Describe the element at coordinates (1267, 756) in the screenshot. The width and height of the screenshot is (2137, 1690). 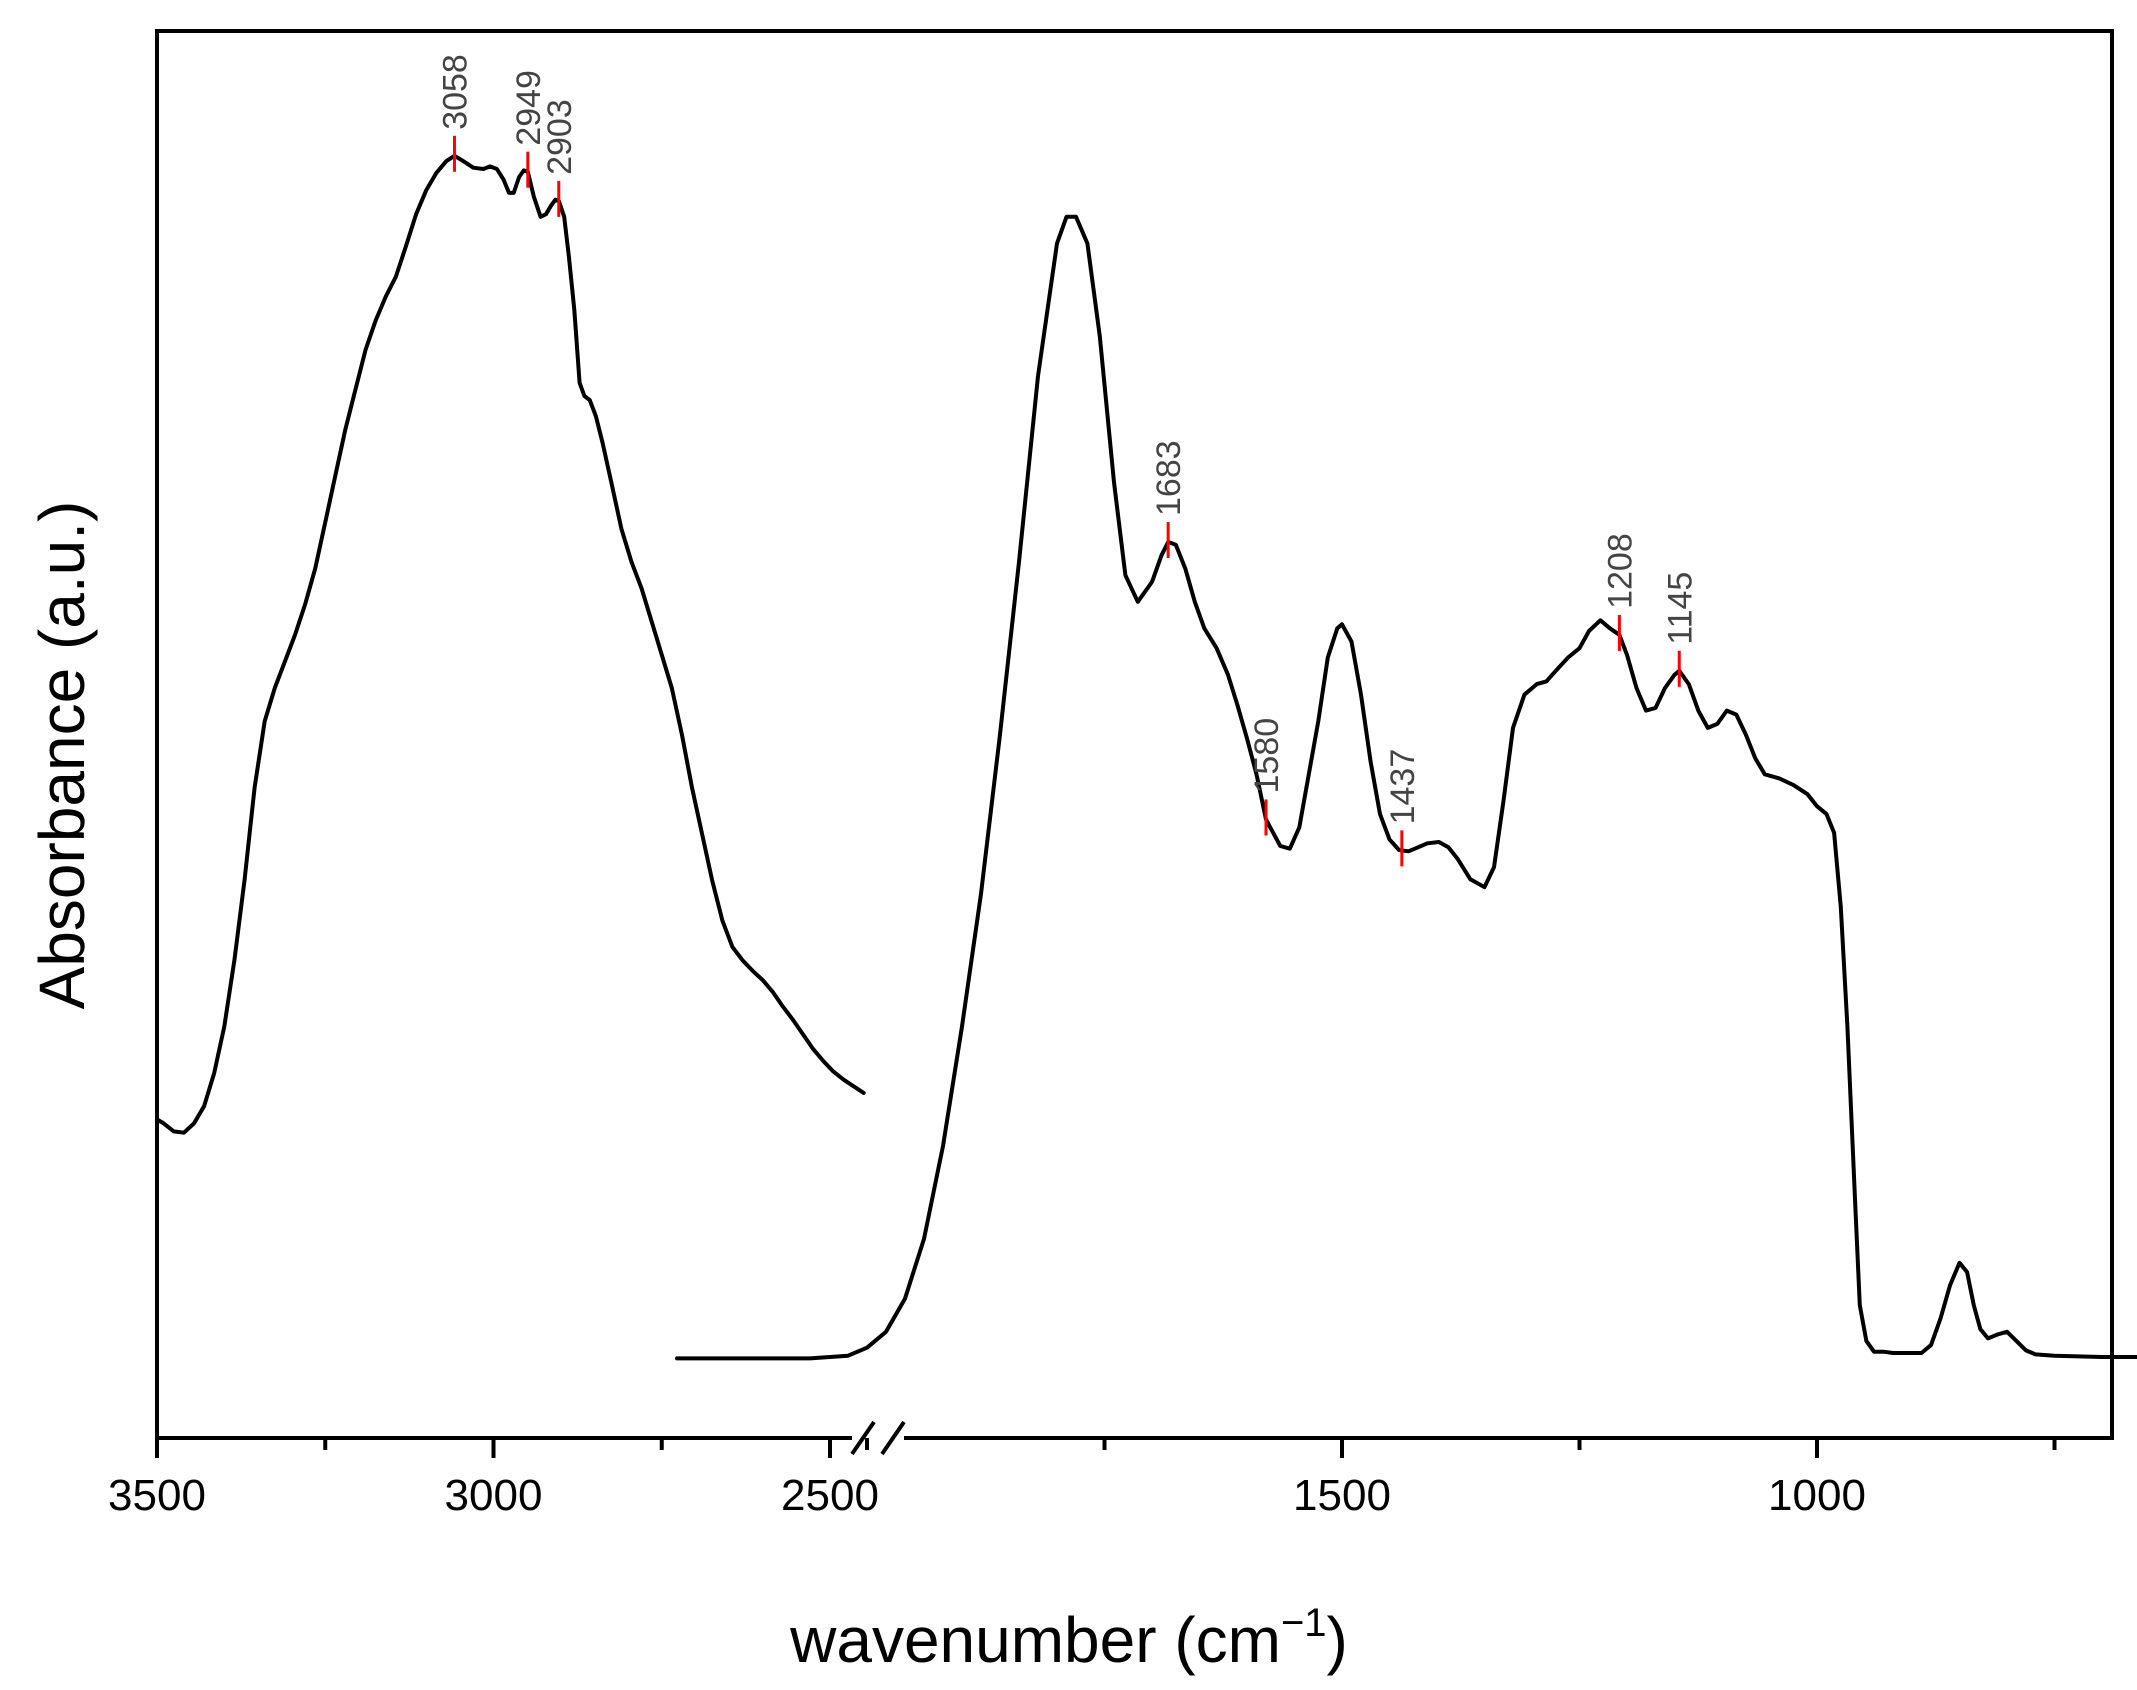
I see `peak-label: 1580` at that location.